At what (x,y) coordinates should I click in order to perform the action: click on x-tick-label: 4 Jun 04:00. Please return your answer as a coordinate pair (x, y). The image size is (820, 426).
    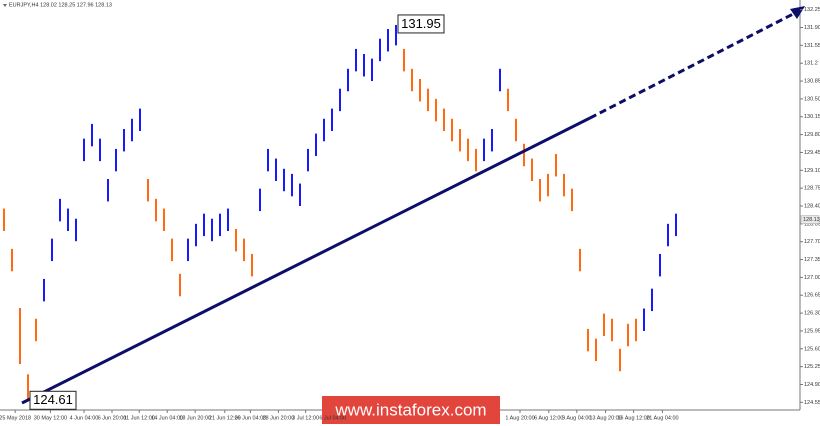
    Looking at the image, I should click on (84, 418).